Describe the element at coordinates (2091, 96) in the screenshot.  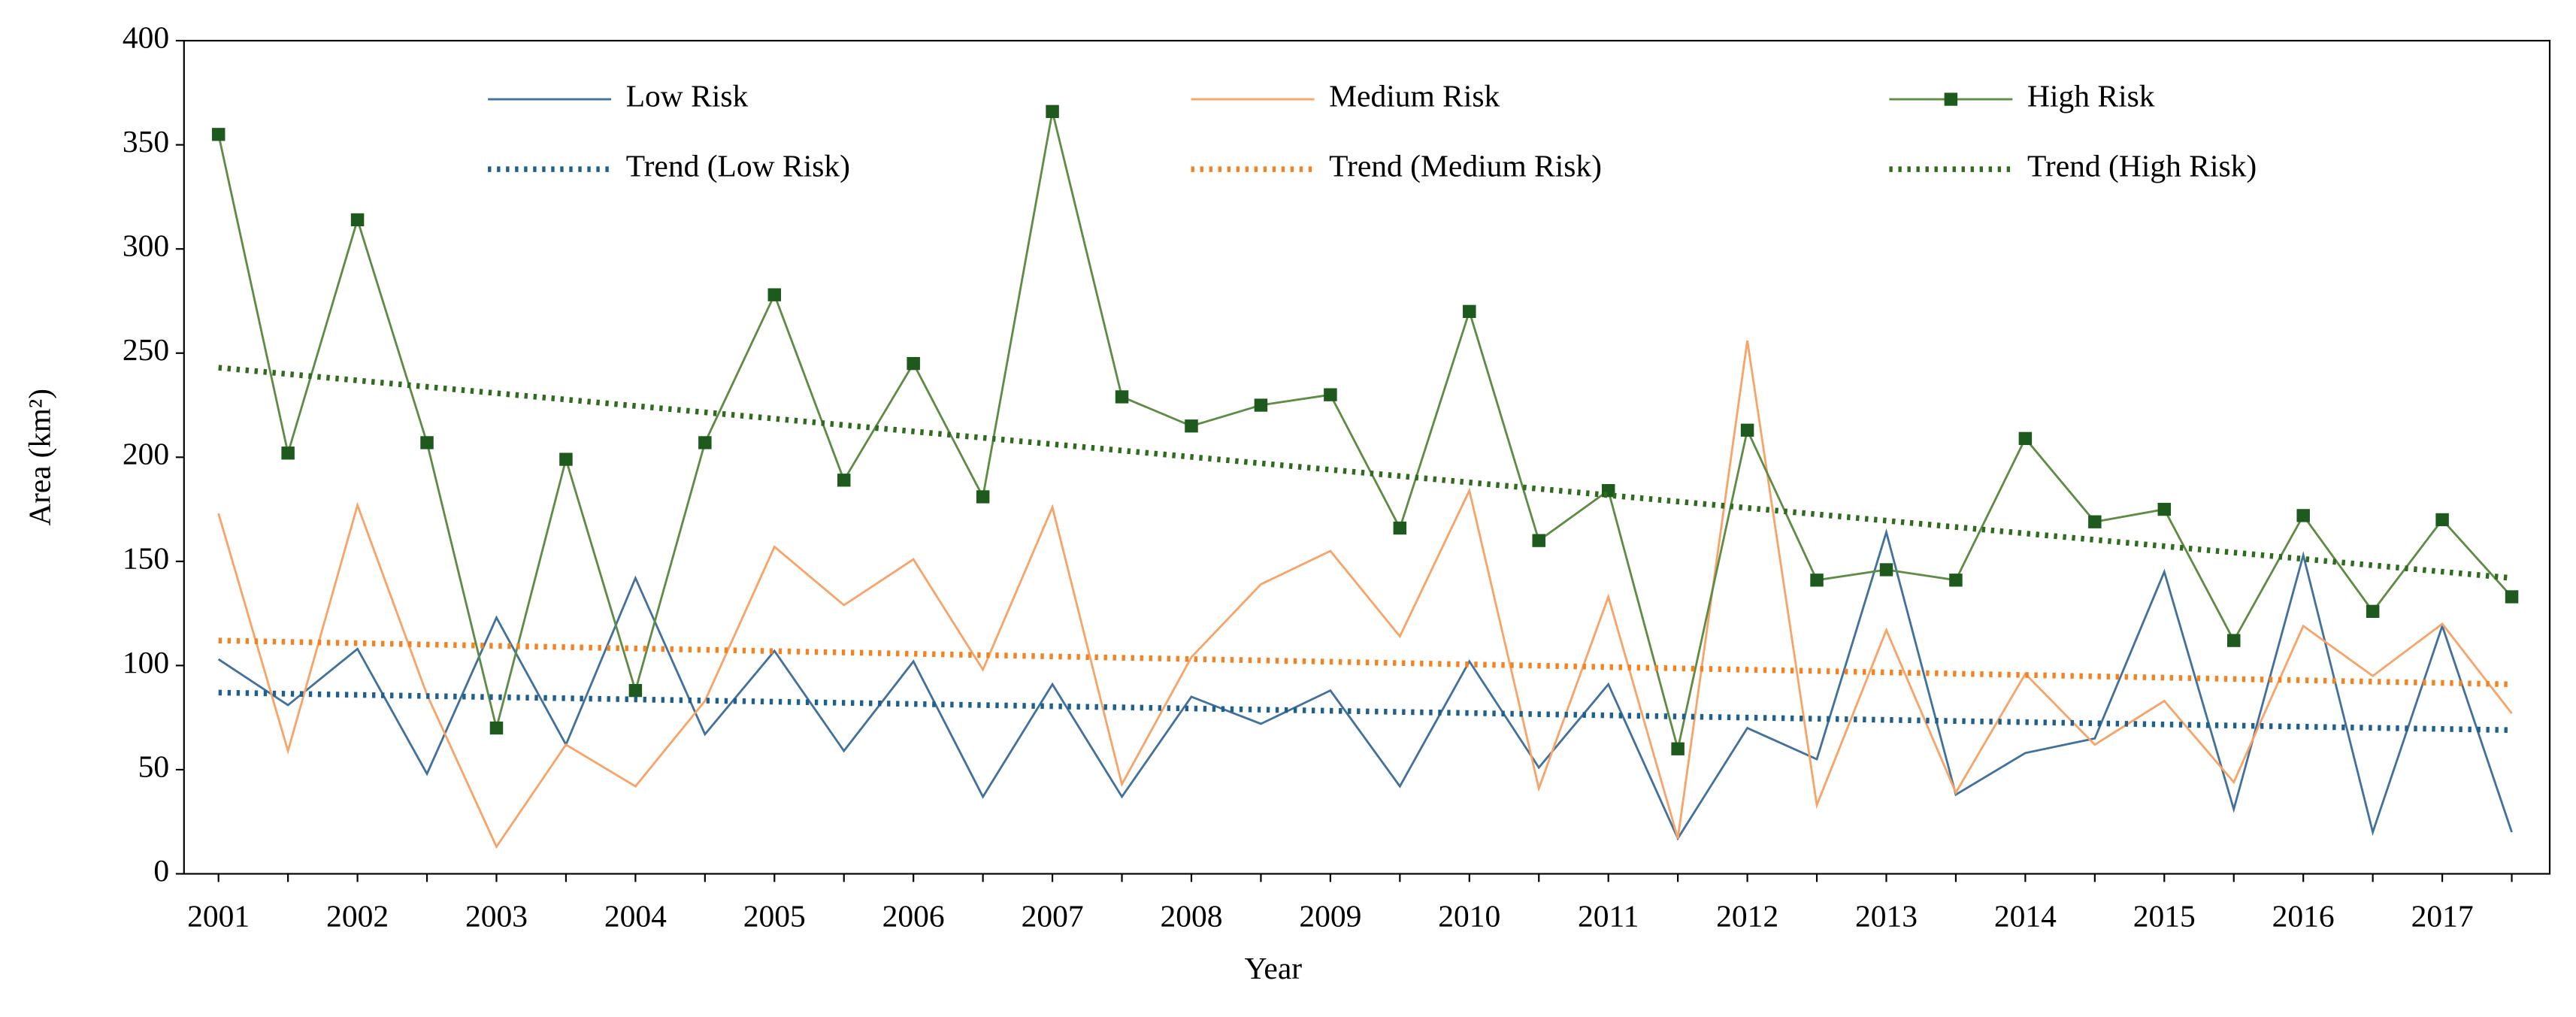
I see `legend-label: High Risk` at that location.